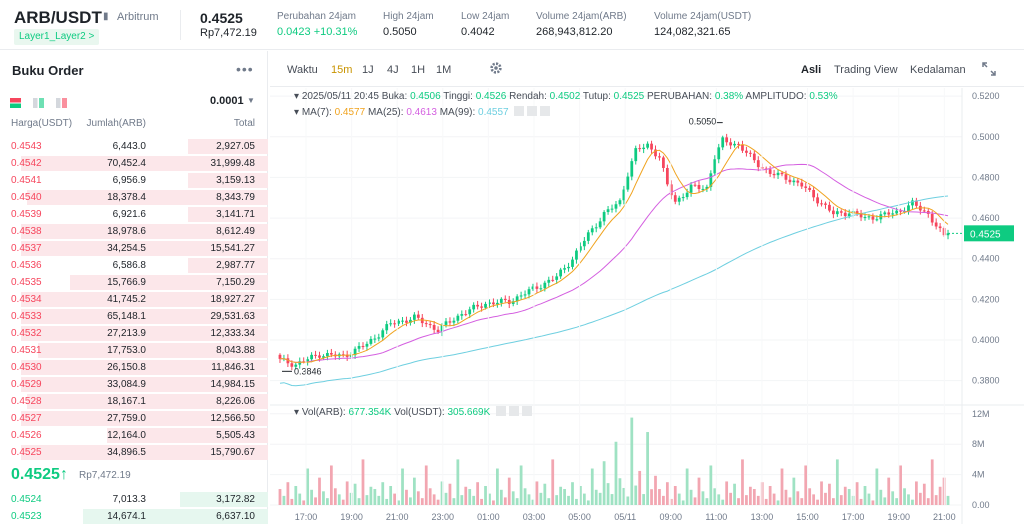  I want to click on ask-row: 0.4530 26,150.8 11,846.31, so click(134, 367).